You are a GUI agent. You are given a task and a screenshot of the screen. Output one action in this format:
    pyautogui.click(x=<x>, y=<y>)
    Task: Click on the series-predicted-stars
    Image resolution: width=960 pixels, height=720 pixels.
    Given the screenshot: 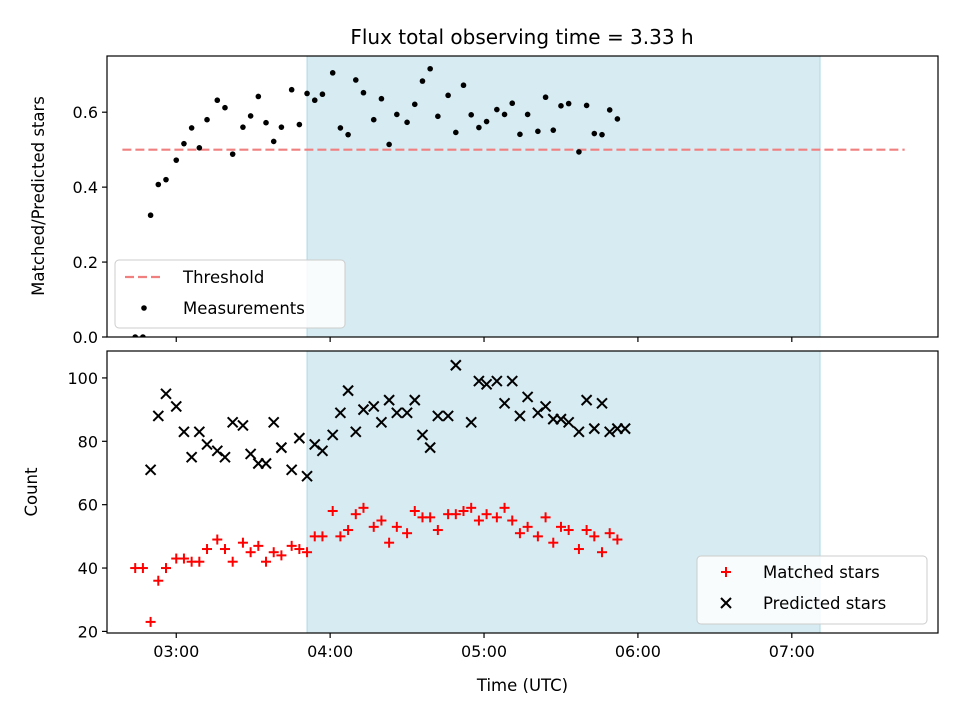 What is the action you would take?
    pyautogui.click(x=387, y=420)
    